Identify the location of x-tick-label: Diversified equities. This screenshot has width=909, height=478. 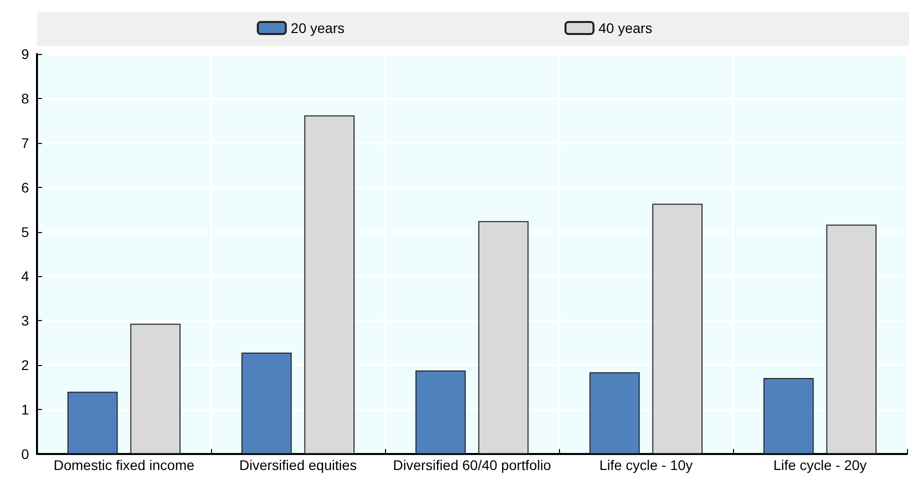
(298, 465).